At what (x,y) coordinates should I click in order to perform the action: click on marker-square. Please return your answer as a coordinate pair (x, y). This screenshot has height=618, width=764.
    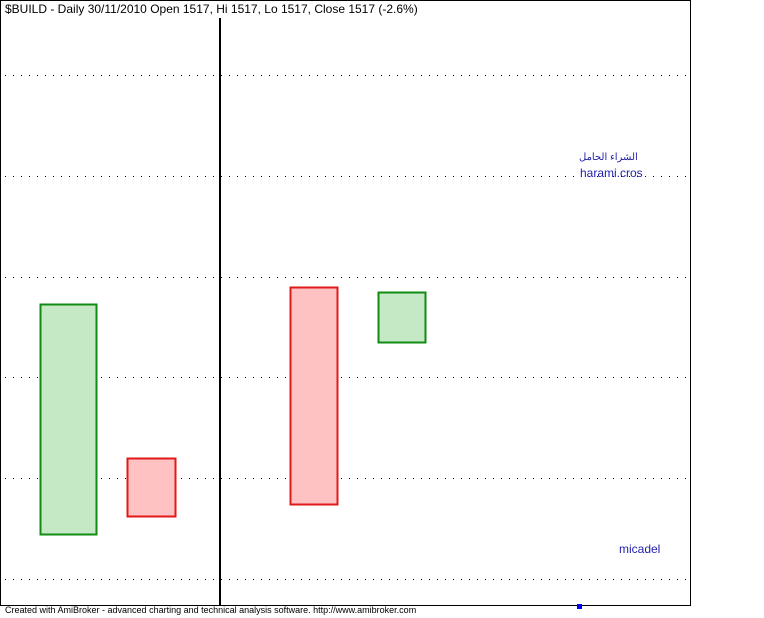
    Looking at the image, I should click on (579, 606).